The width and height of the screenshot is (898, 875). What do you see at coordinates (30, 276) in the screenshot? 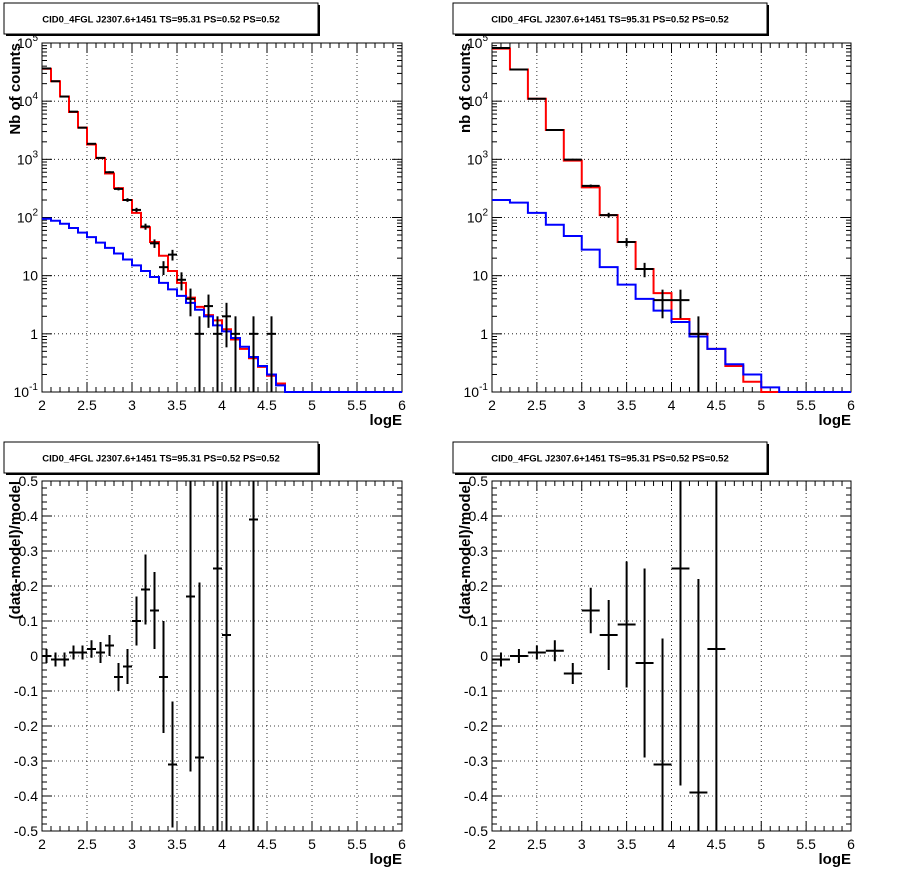
I see `y-tick-label: 10` at bounding box center [30, 276].